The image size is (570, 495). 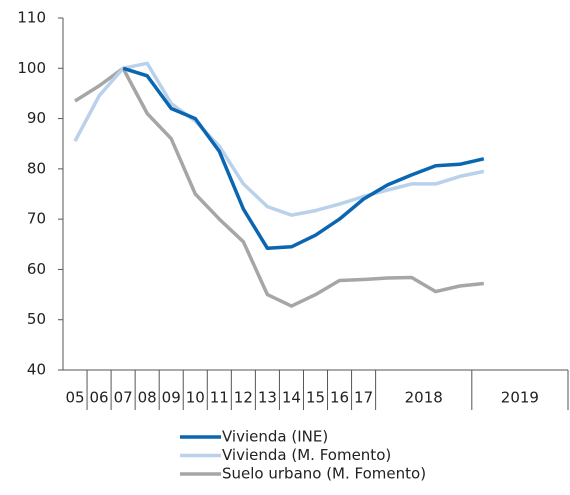 I want to click on y-tick-label: 110, so click(x=31, y=18).